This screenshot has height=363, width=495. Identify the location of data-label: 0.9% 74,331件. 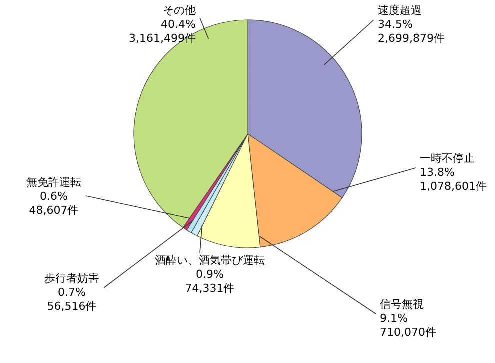
(210, 281).